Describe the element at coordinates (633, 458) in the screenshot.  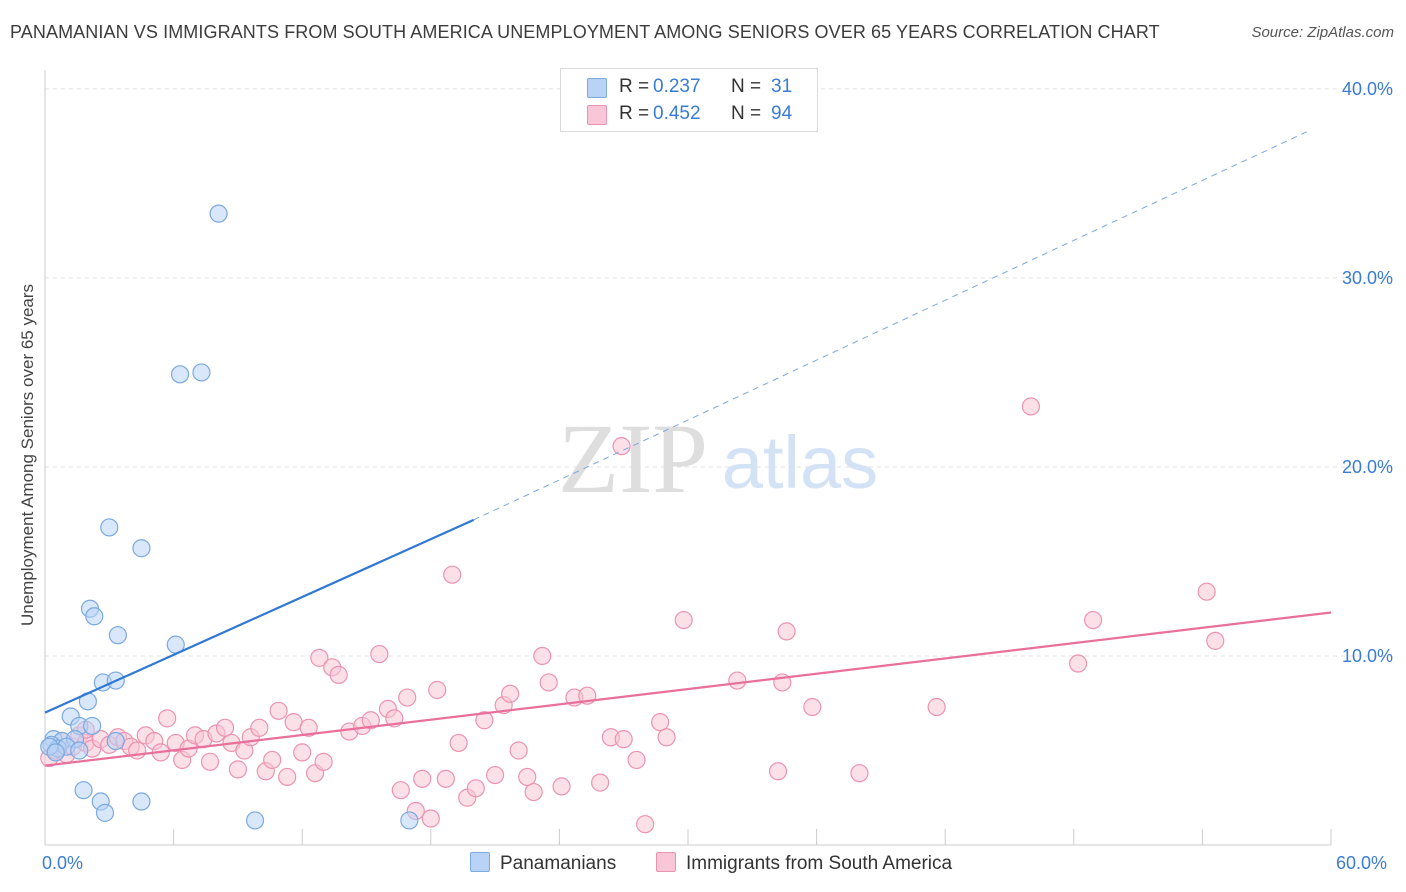
I see `watermark-zip: ZIP` at that location.